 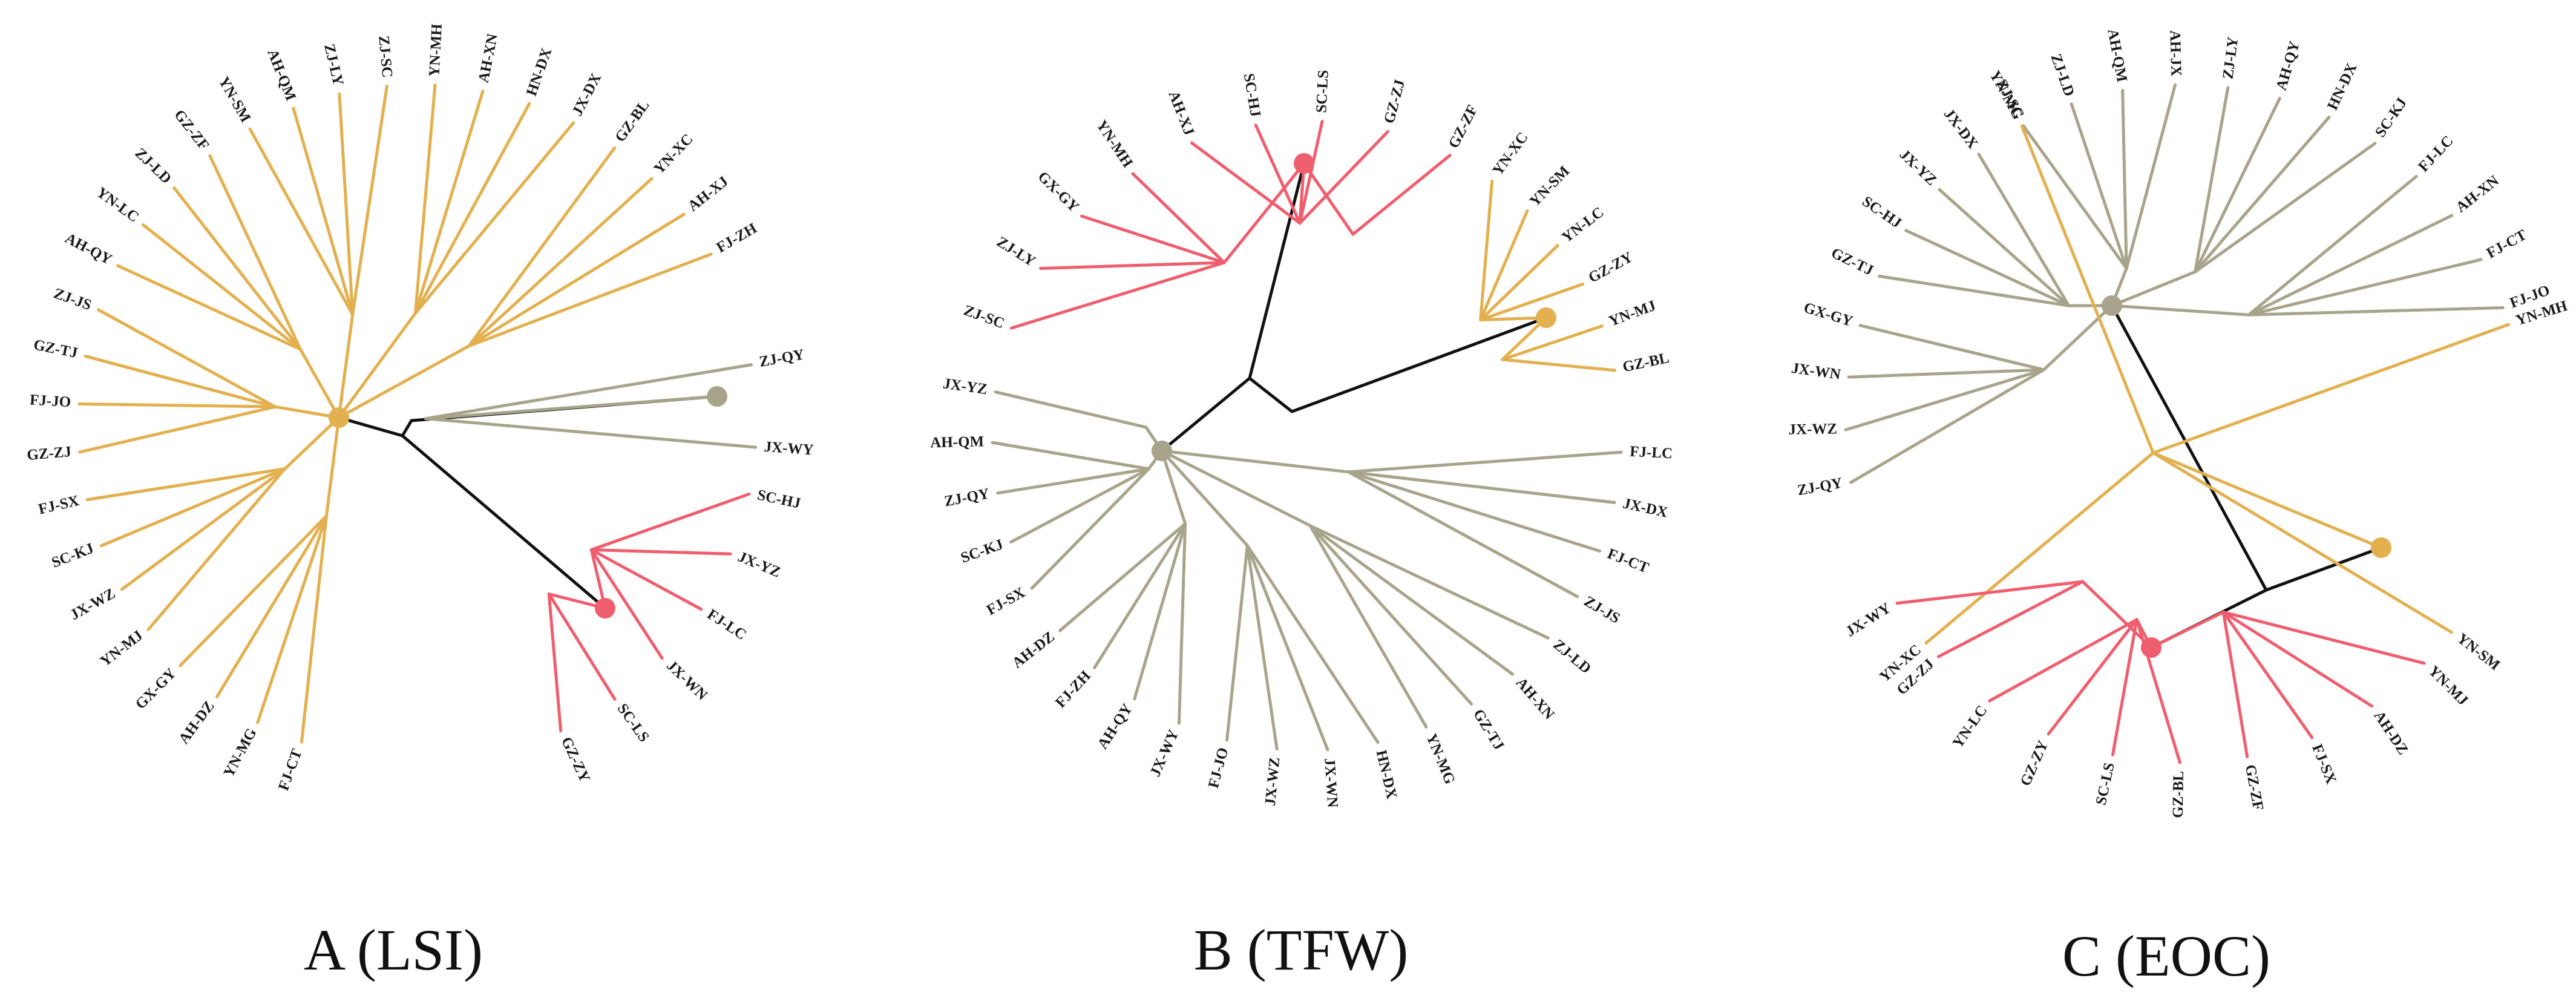 What do you see at coordinates (1033, 650) in the screenshot?
I see `tip-label: AH-DZ` at bounding box center [1033, 650].